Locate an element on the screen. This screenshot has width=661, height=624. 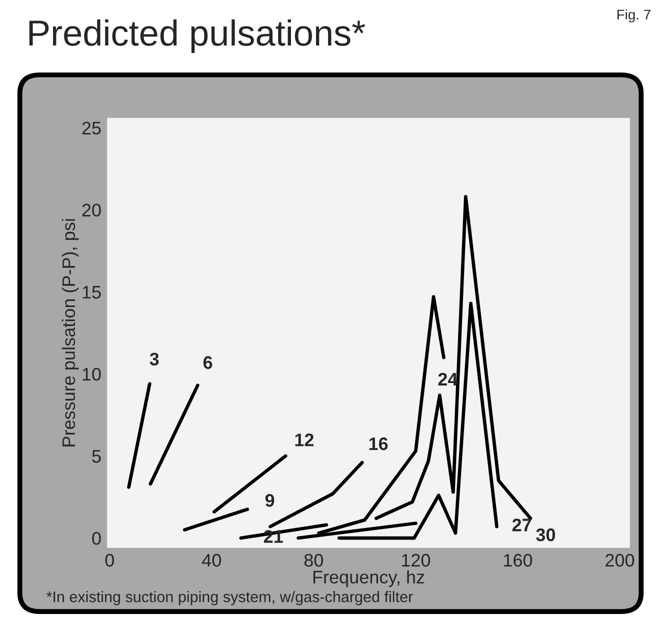
x-tick-label: 80 is located at coordinates (314, 560).